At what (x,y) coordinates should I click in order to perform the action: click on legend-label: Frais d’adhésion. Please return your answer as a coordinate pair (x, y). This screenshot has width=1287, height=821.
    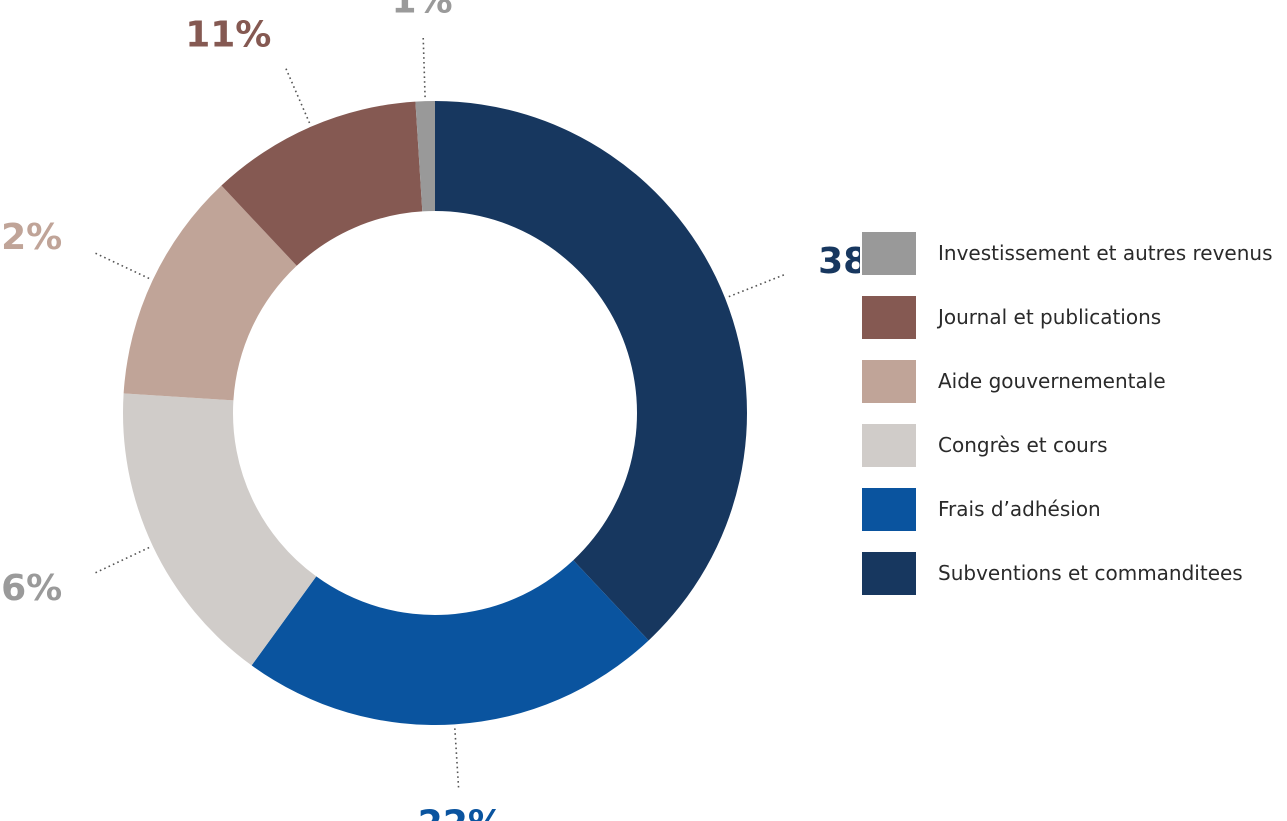
    Looking at the image, I should click on (1019, 509).